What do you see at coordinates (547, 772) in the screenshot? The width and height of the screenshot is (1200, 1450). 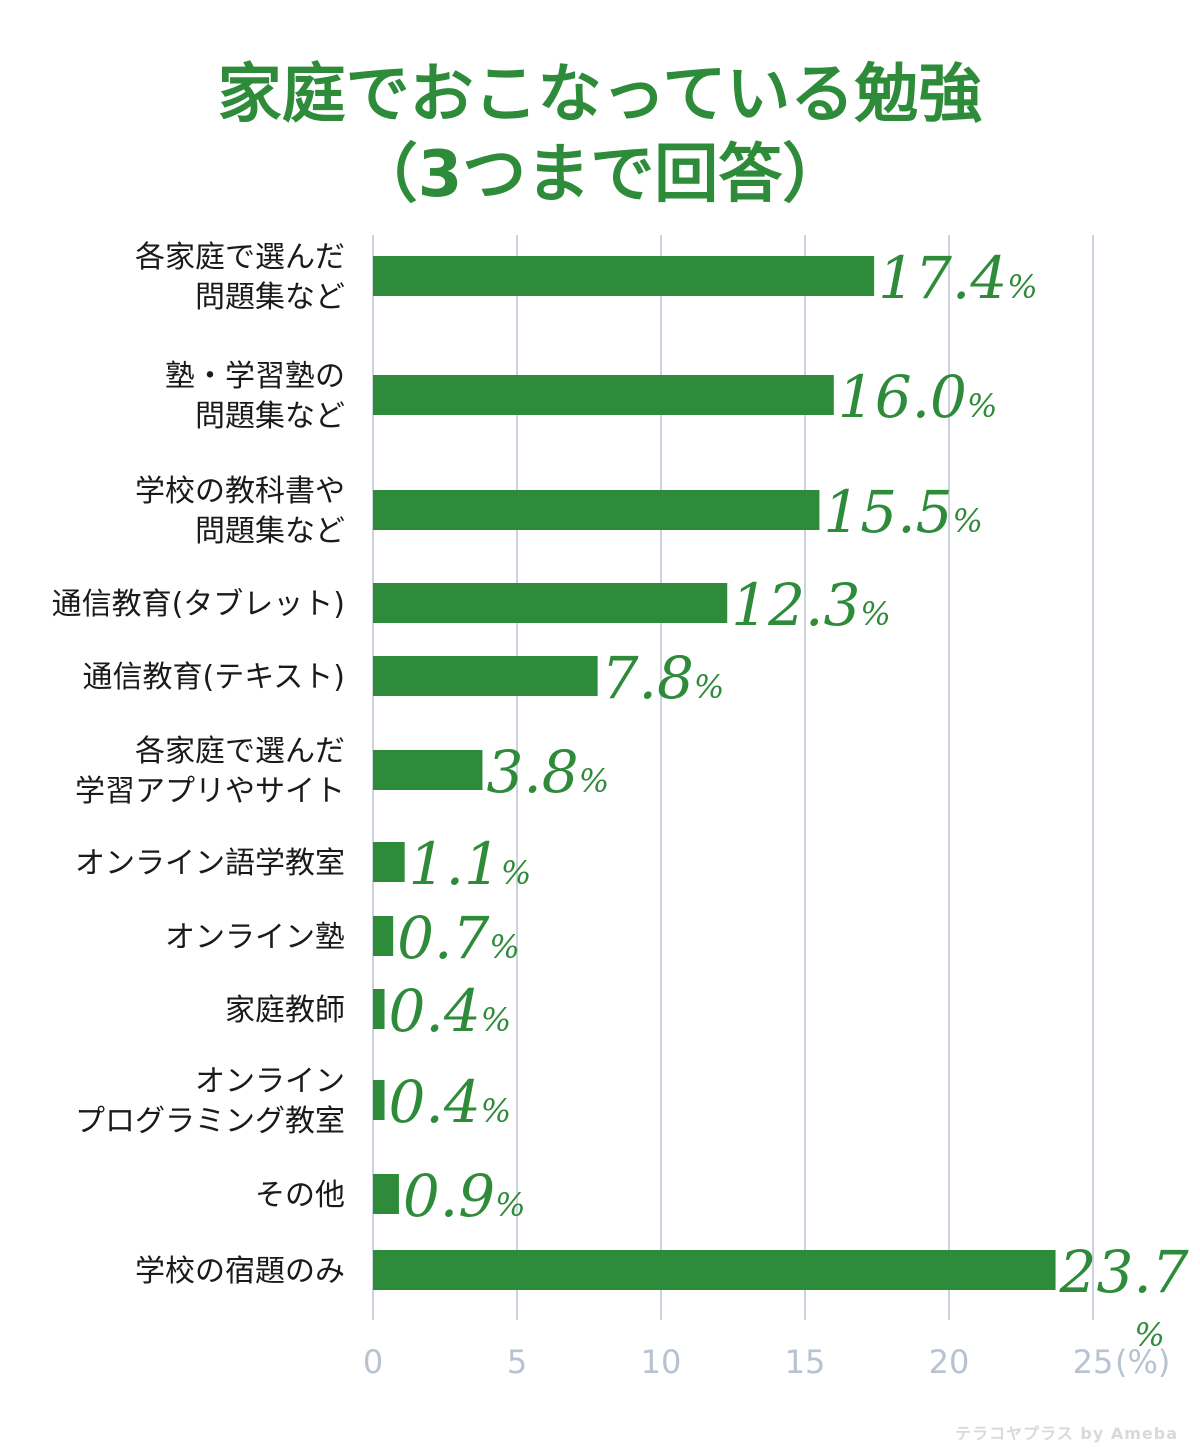 I see `value-label: 3.8%` at bounding box center [547, 772].